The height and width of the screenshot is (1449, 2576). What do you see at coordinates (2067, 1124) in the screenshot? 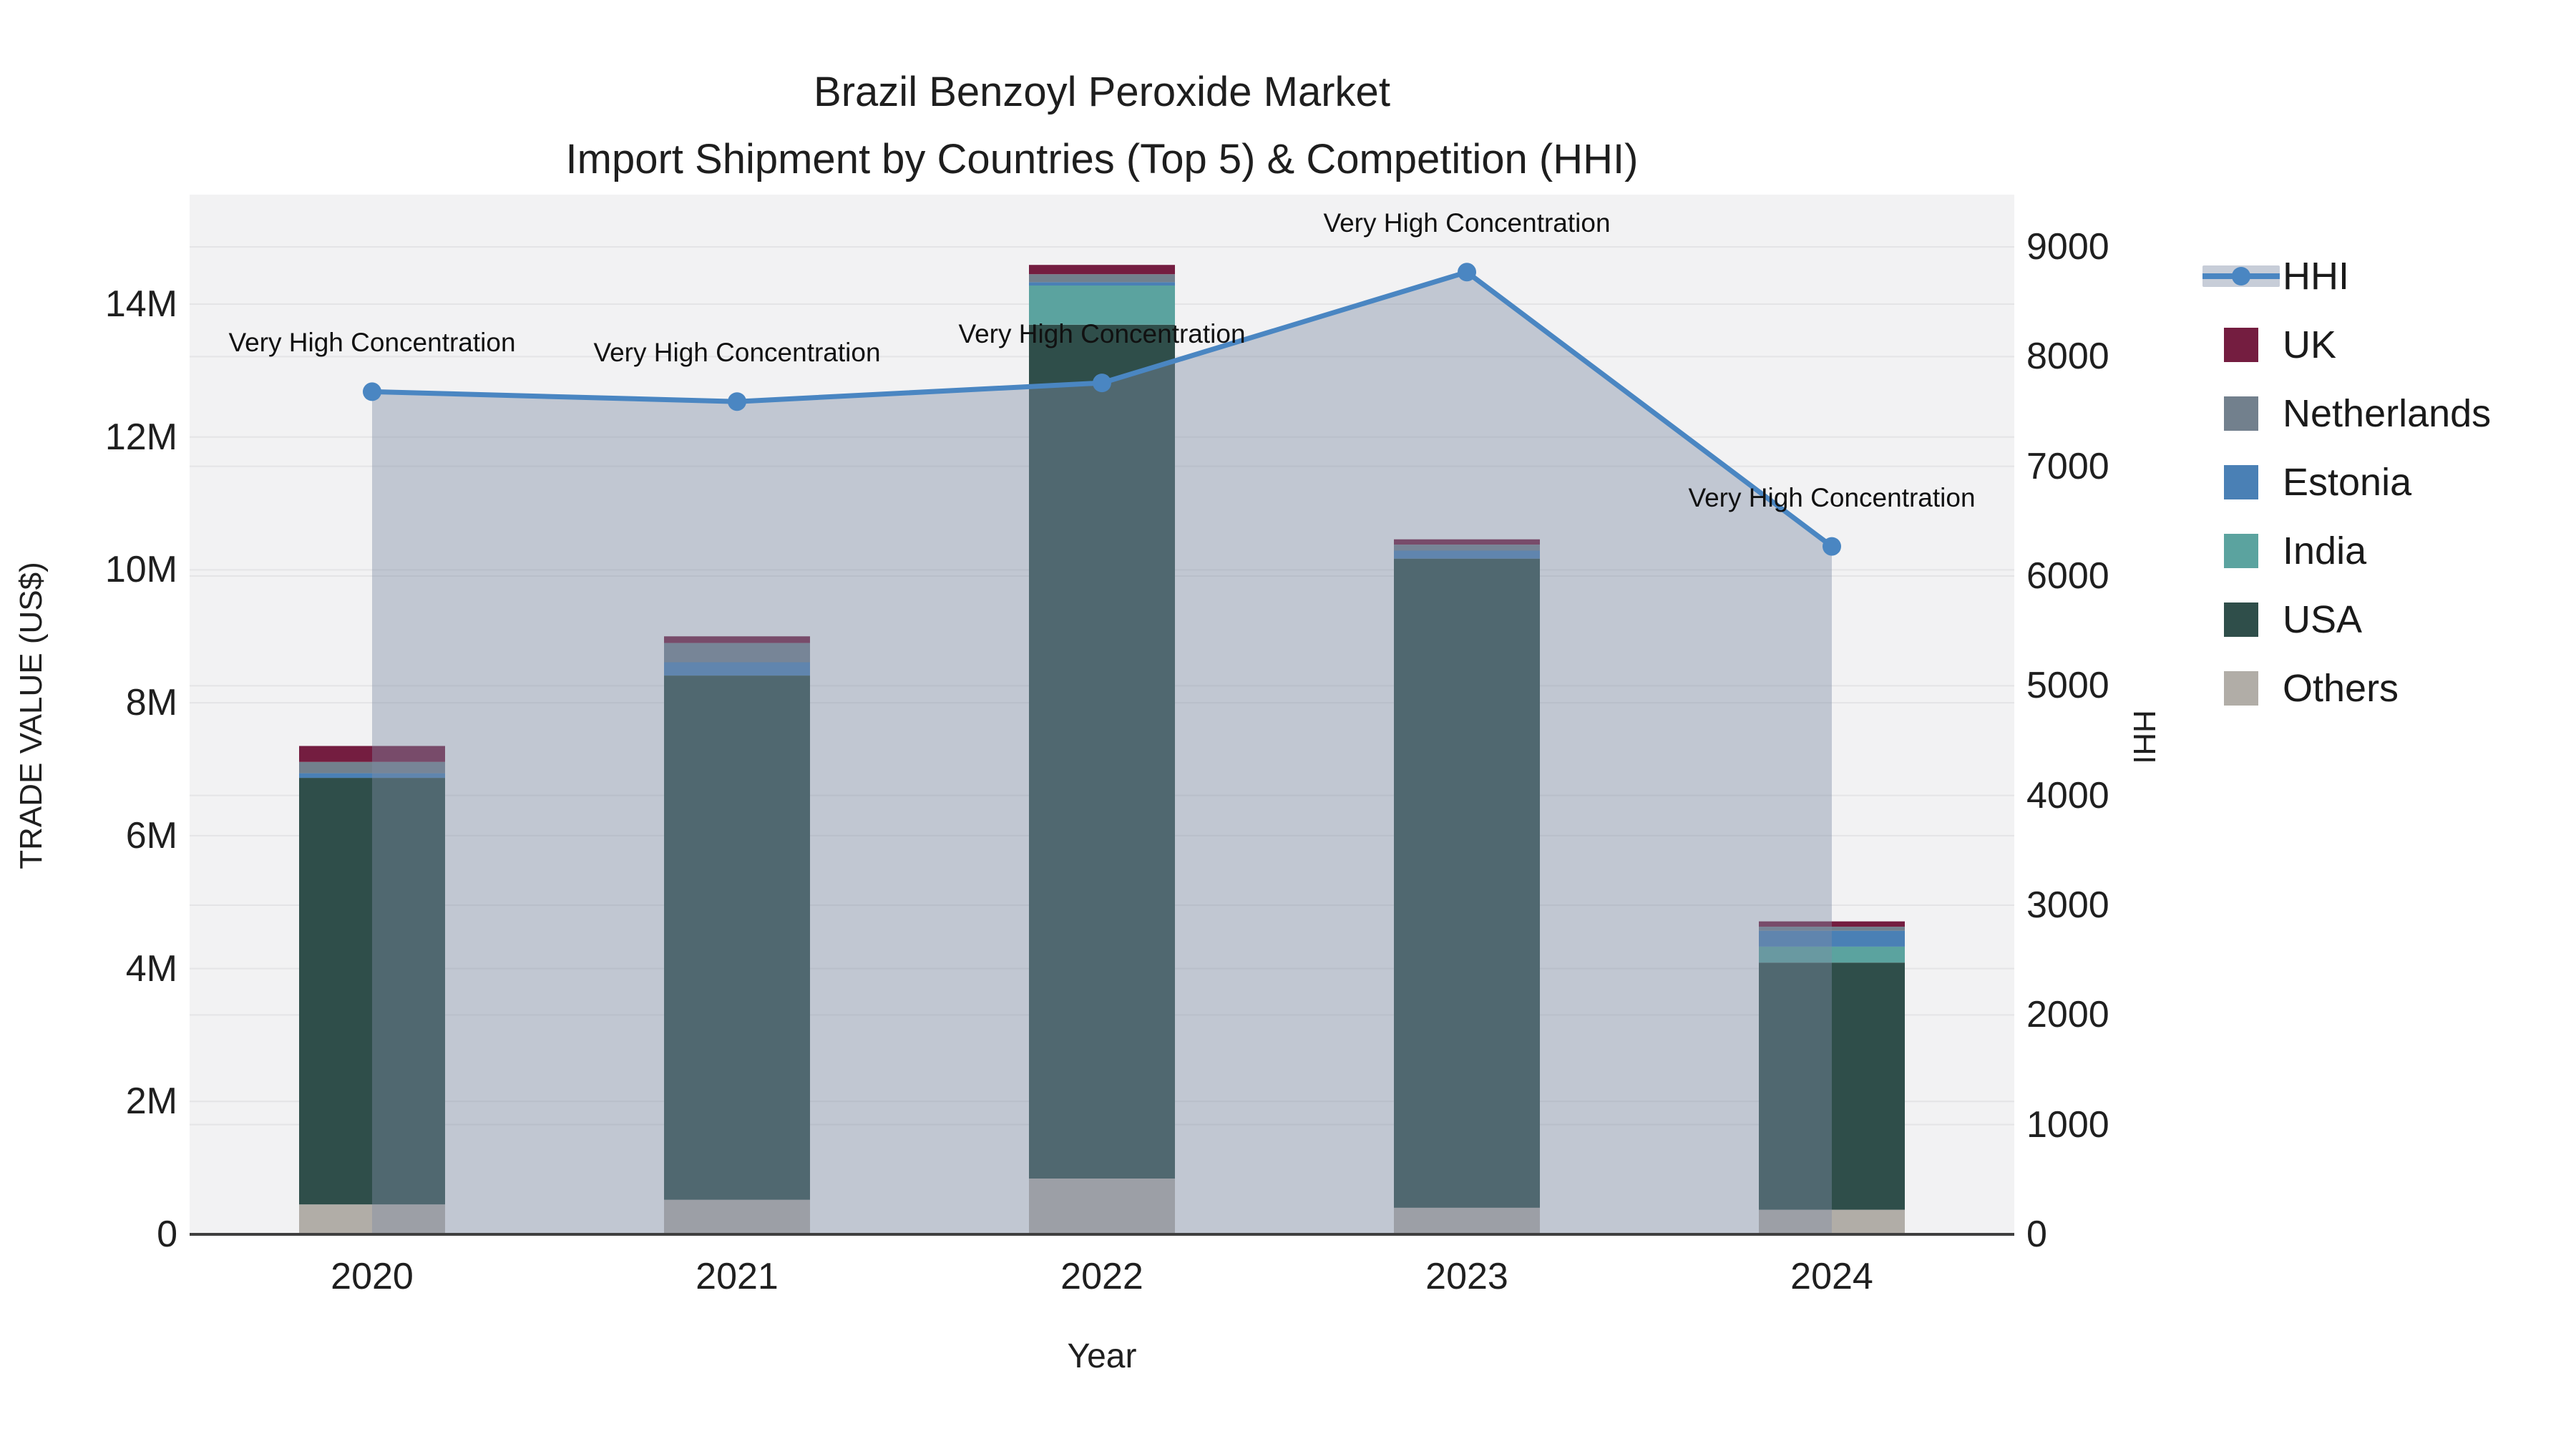
I see `y-right-tick-1000: 1000` at bounding box center [2067, 1124].